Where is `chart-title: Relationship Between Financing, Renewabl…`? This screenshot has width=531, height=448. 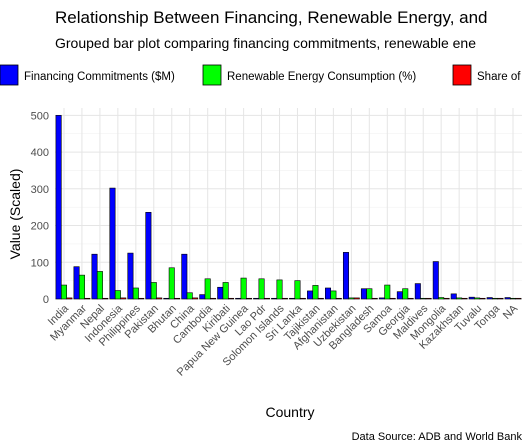 chart-title: Relationship Between Financing, Renewabl… is located at coordinates (271, 17).